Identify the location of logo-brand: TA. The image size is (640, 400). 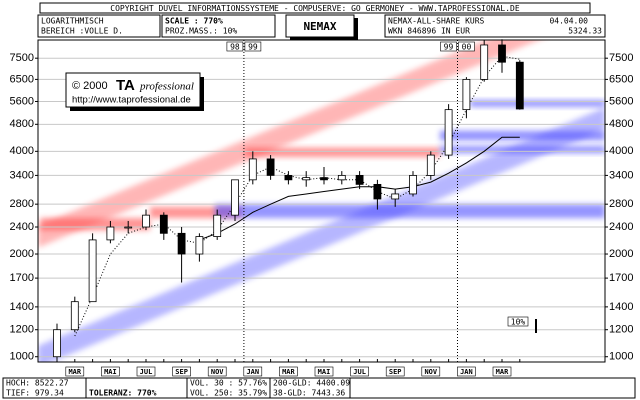
(125, 85).